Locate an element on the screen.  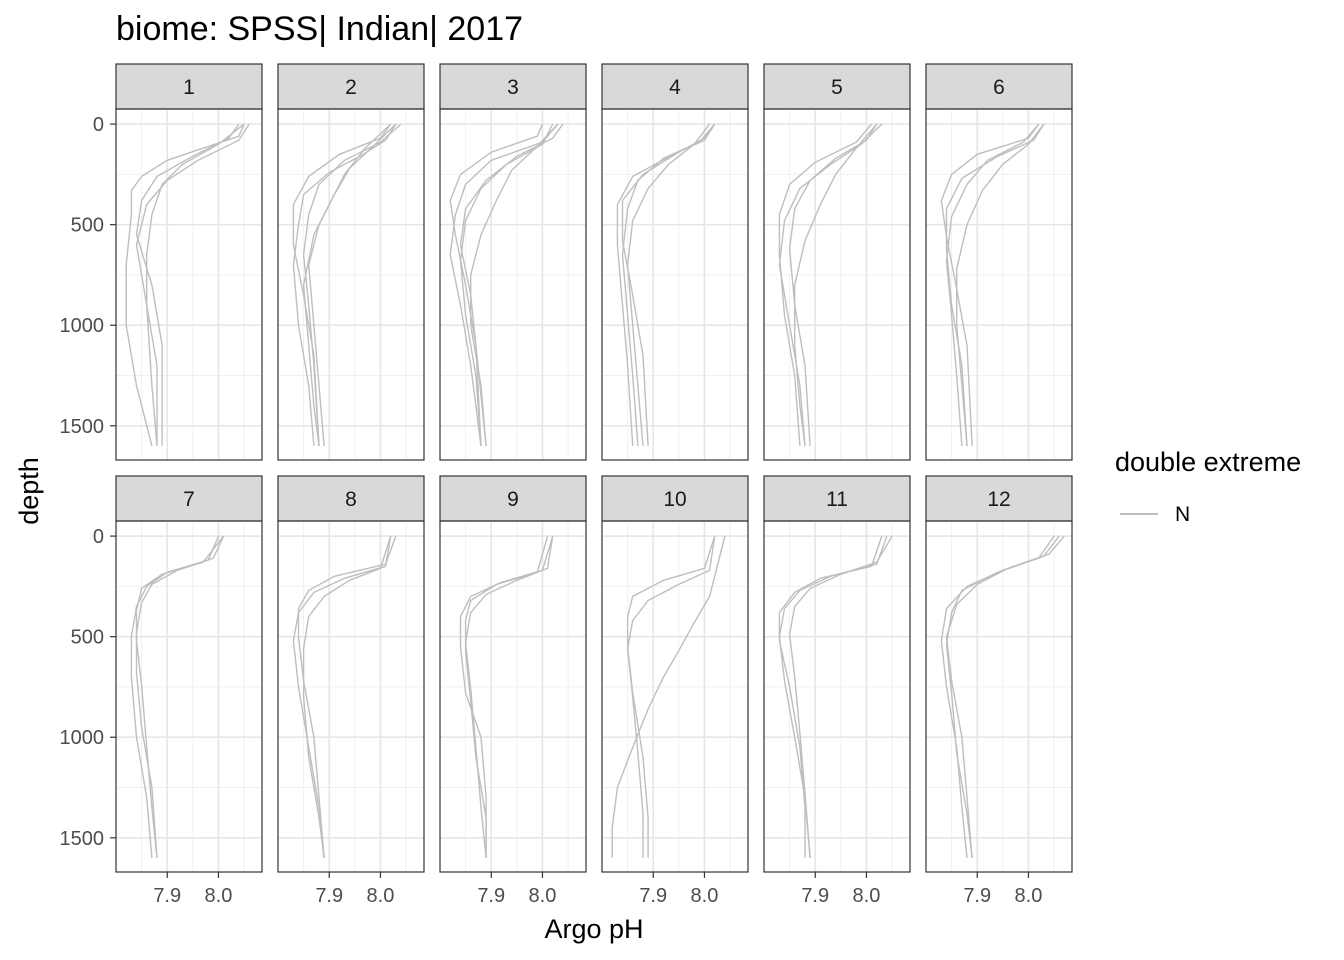
panel-6: 6 is located at coordinates (999, 262).